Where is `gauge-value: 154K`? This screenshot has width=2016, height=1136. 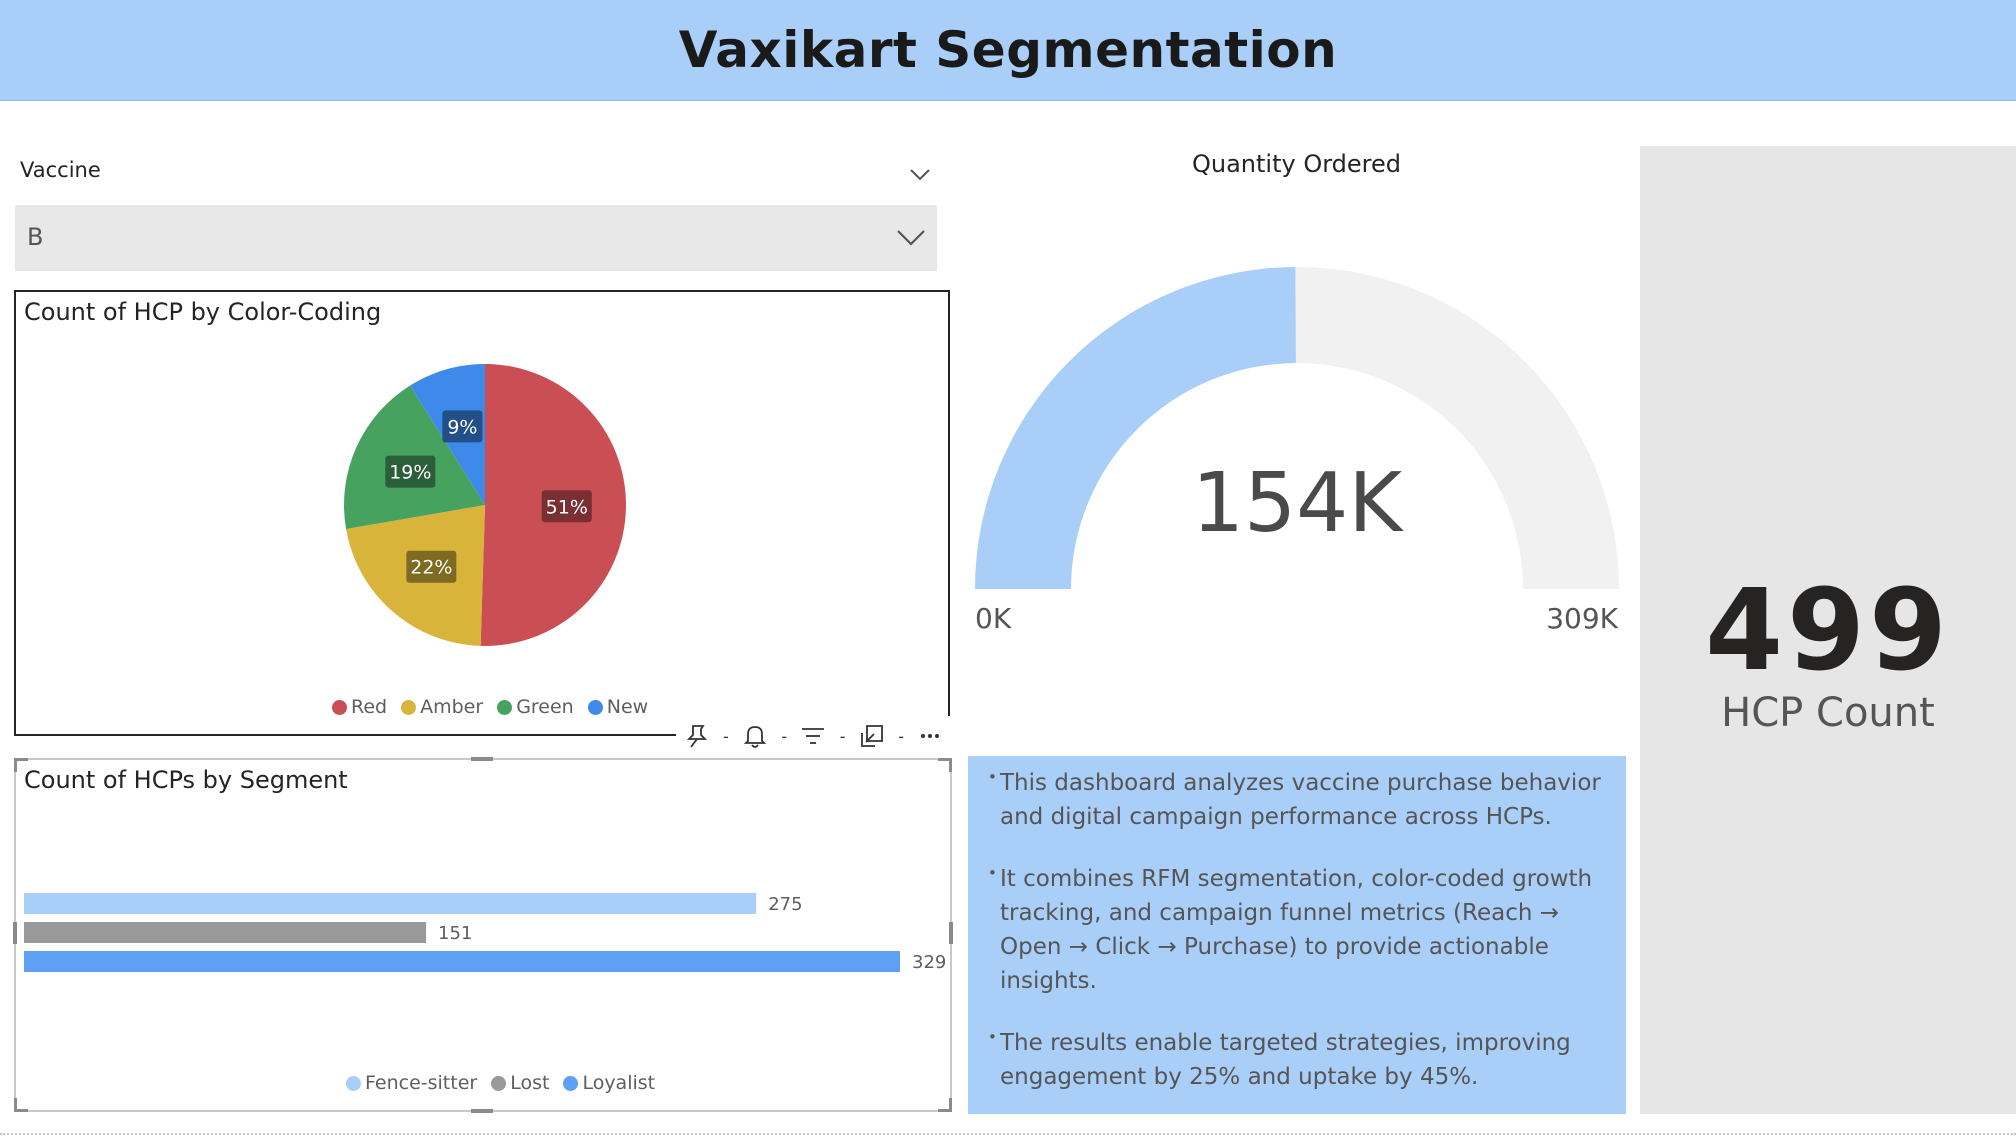 gauge-value: 154K is located at coordinates (1298, 503).